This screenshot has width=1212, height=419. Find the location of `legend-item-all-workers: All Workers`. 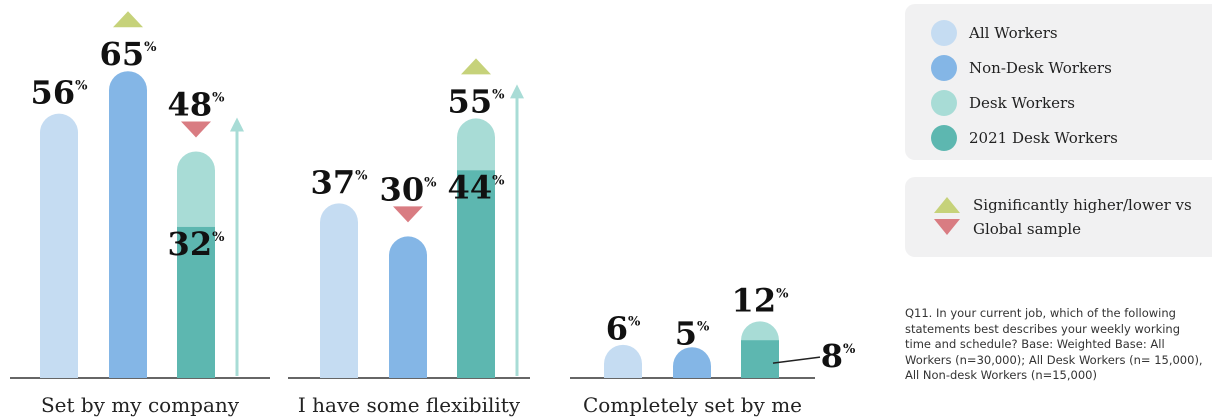

legend-item-all-workers: All Workers is located at coordinates (994, 33).